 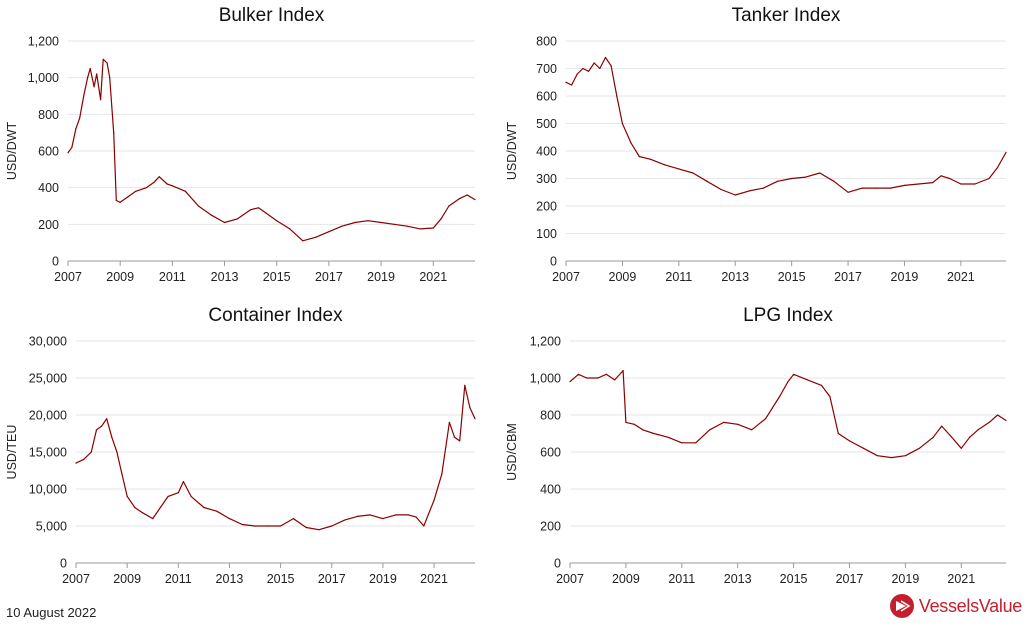 What do you see at coordinates (51, 612) in the screenshot?
I see `footer-date: 10 August 2022` at bounding box center [51, 612].